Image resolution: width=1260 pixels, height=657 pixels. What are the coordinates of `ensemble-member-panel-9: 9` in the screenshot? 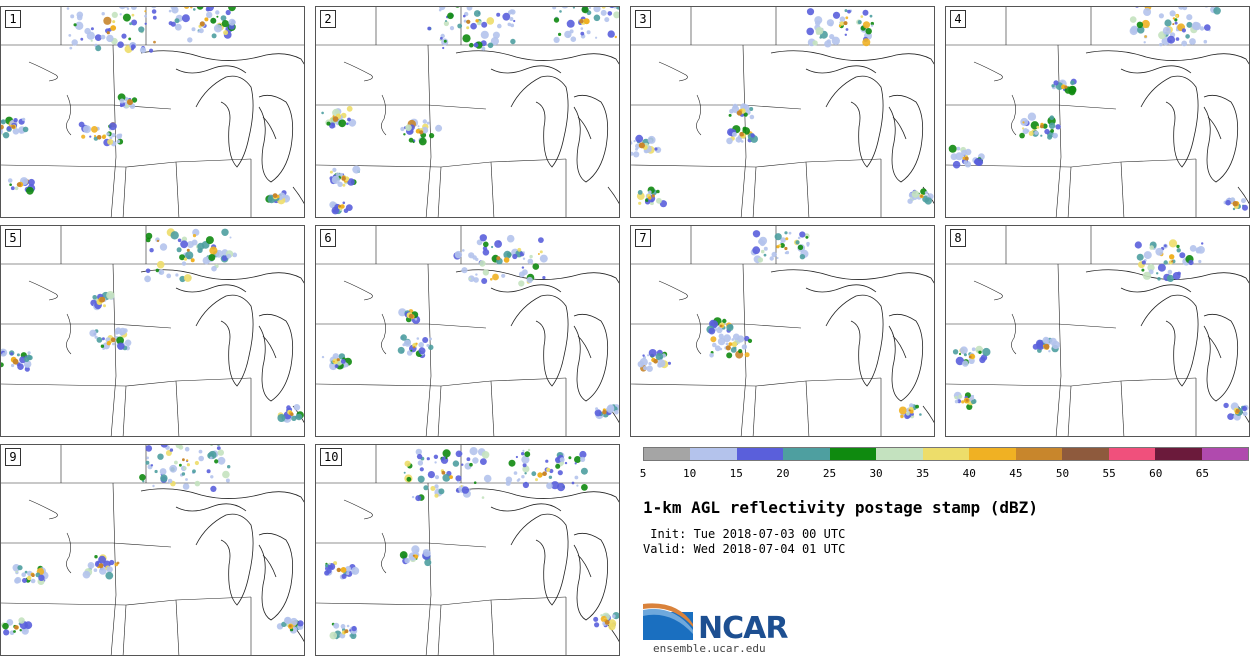 It's located at (152, 550).